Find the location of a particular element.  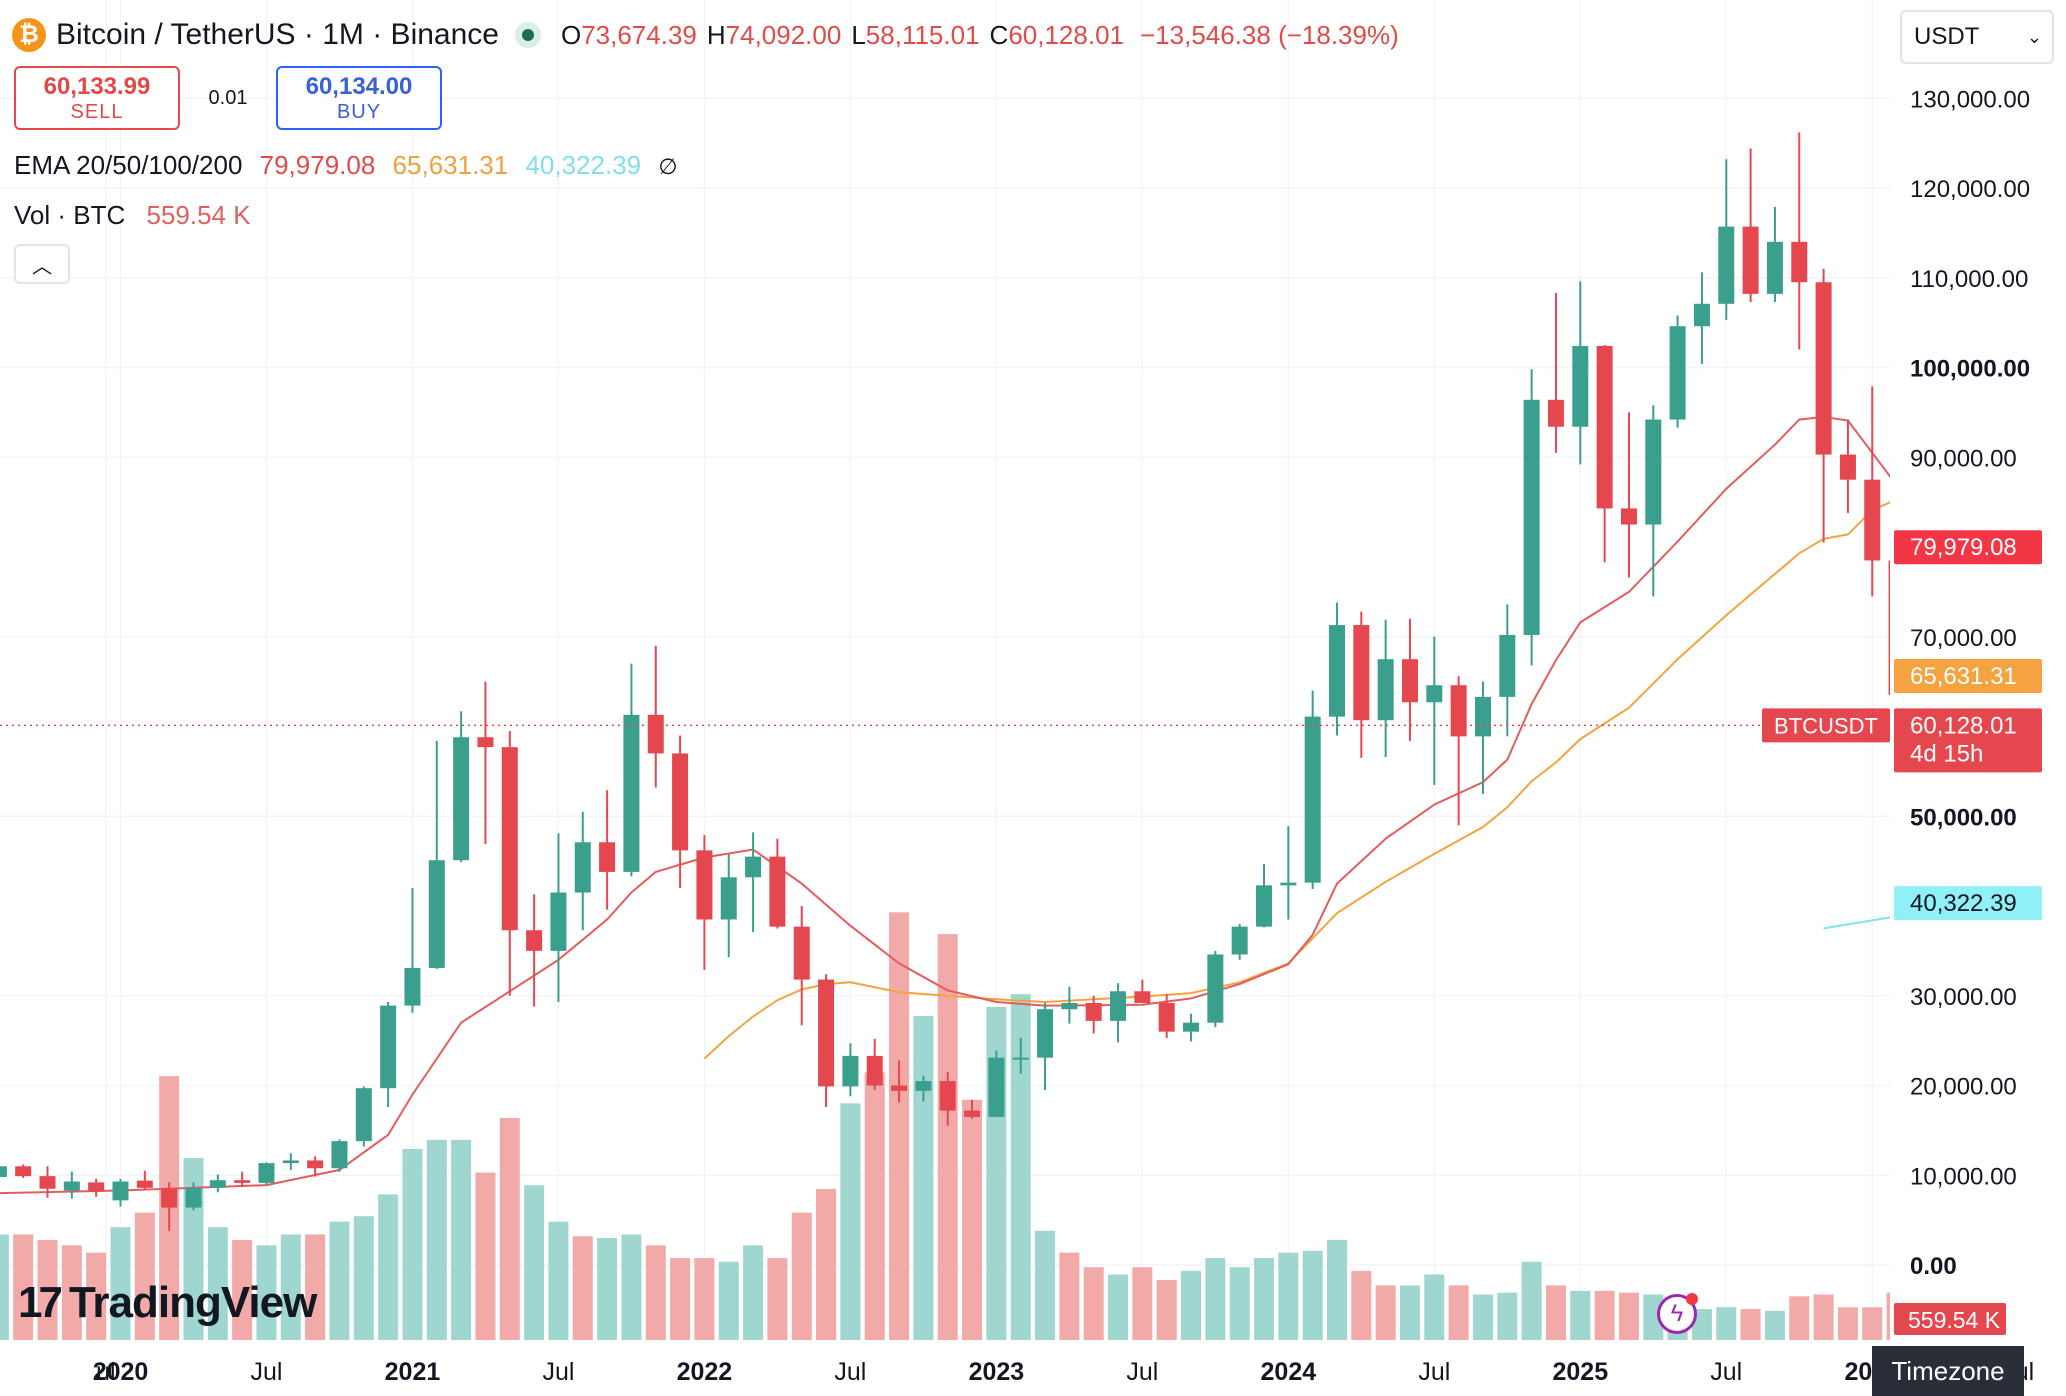

buy-button: 60,134.00 BUY is located at coordinates (359, 98).